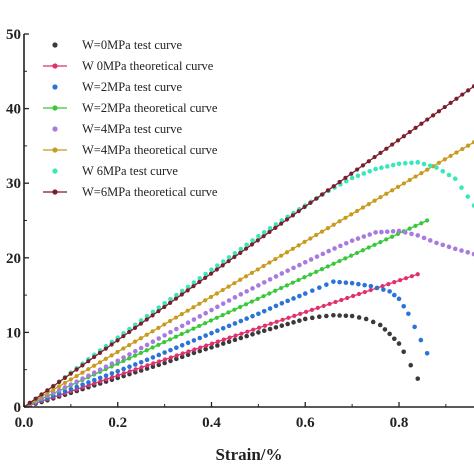 Image resolution: width=474 pixels, height=474 pixels. What do you see at coordinates (55, 192) in the screenshot?
I see `legend-marker` at bounding box center [55, 192].